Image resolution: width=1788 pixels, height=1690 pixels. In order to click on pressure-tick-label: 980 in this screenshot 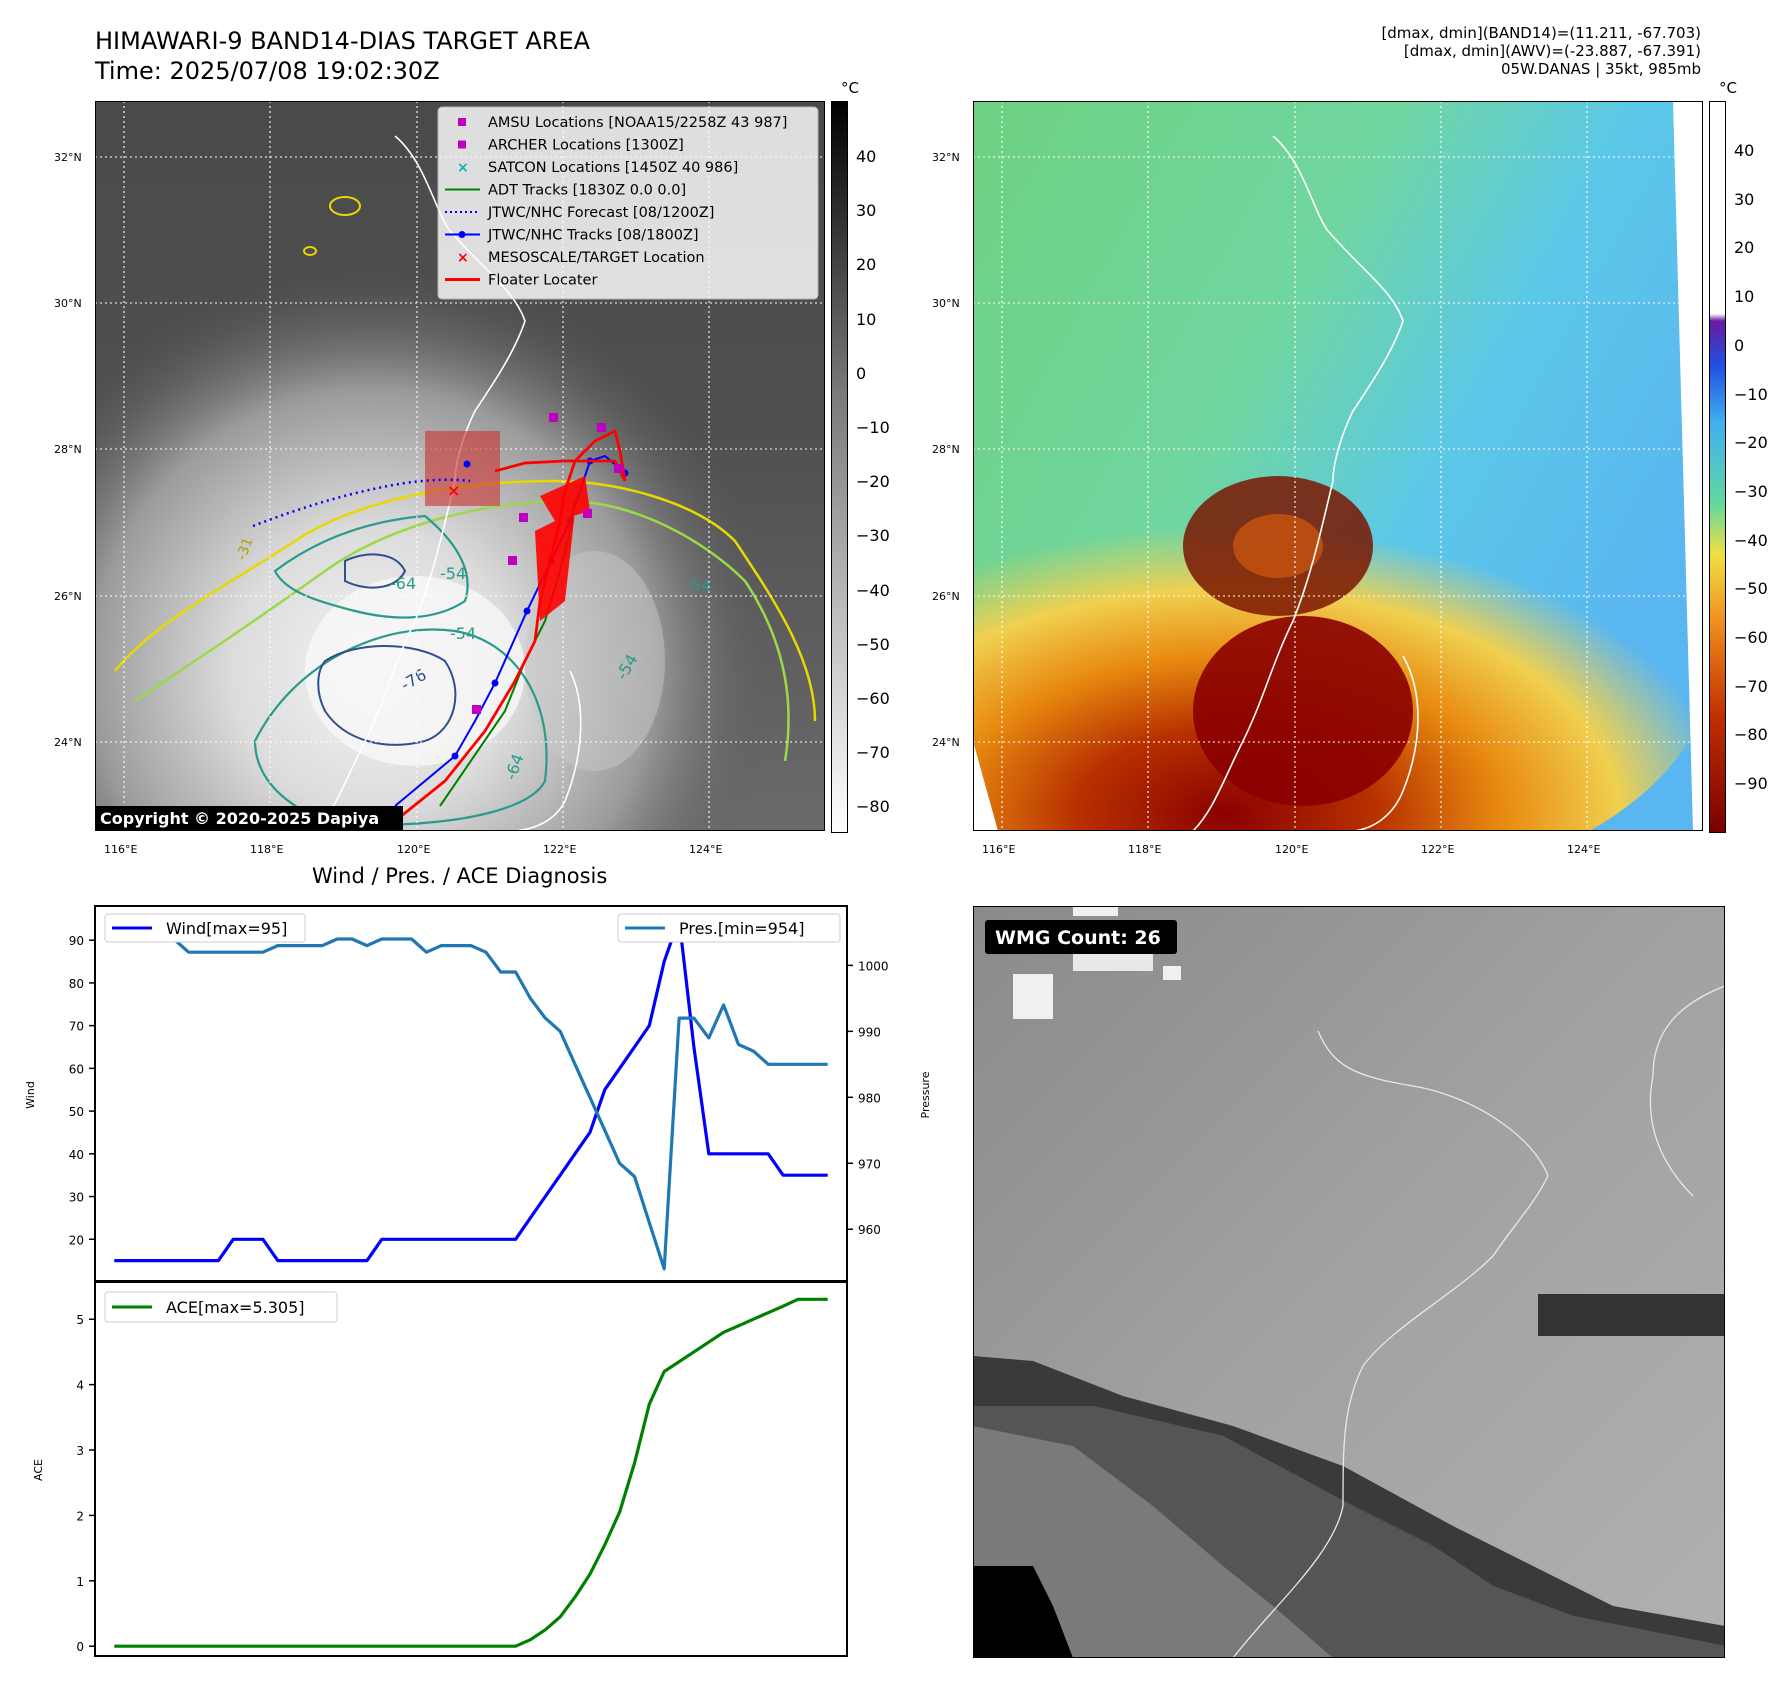, I will do `click(869, 1098)`.